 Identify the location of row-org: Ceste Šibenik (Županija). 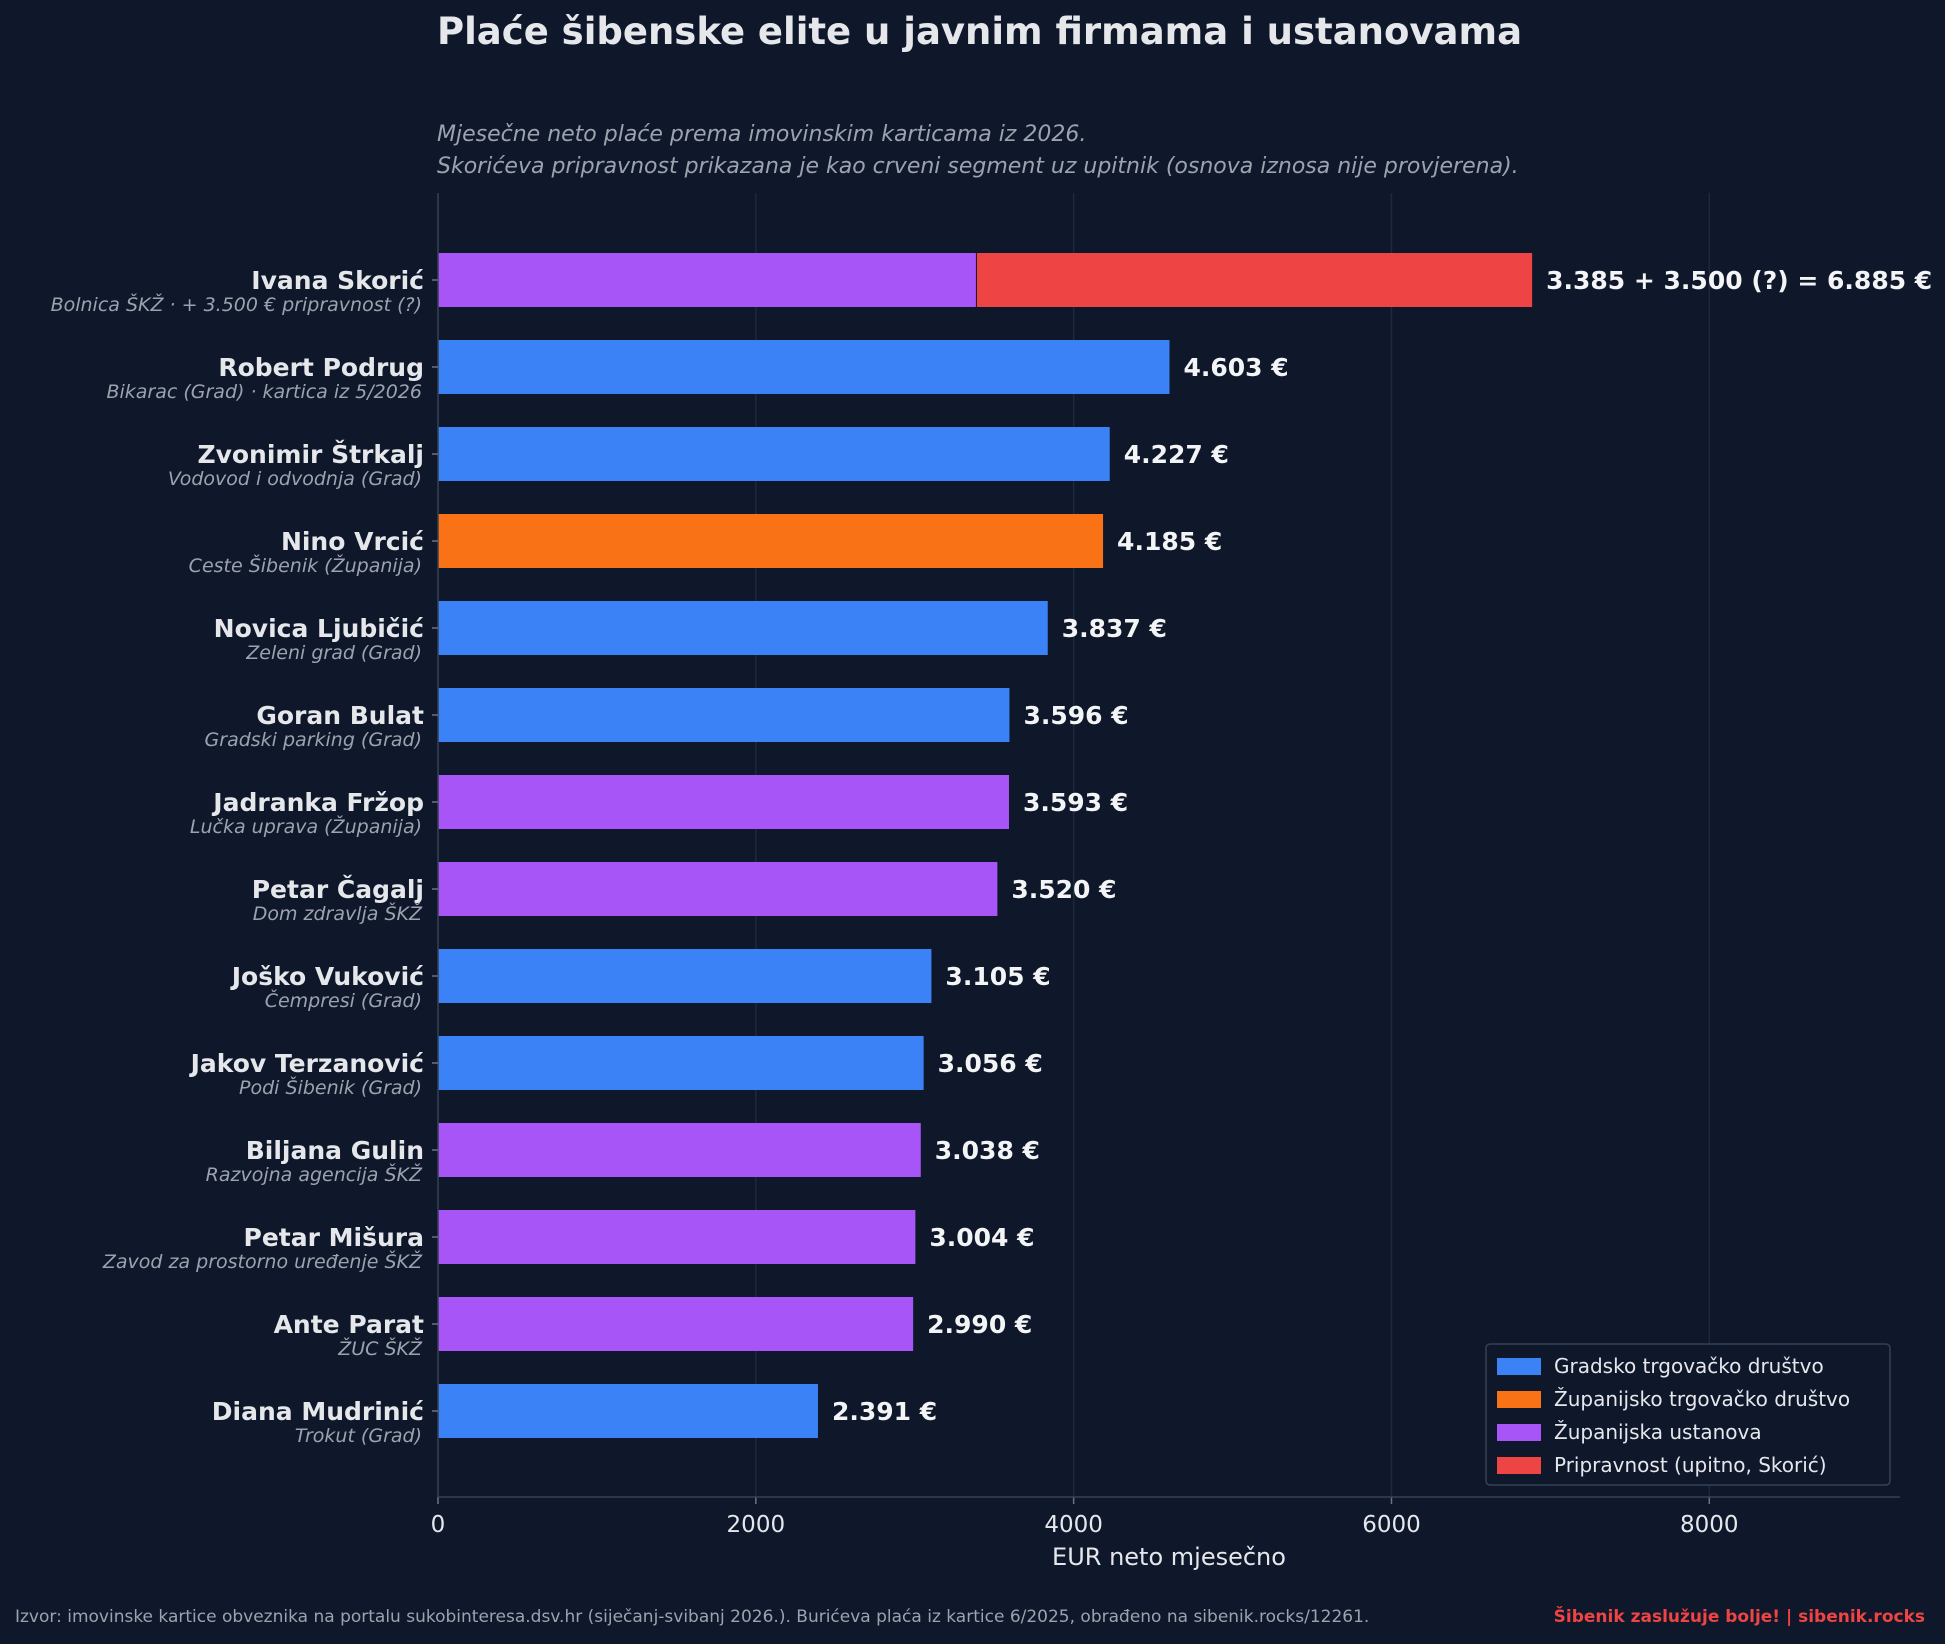
(305, 565).